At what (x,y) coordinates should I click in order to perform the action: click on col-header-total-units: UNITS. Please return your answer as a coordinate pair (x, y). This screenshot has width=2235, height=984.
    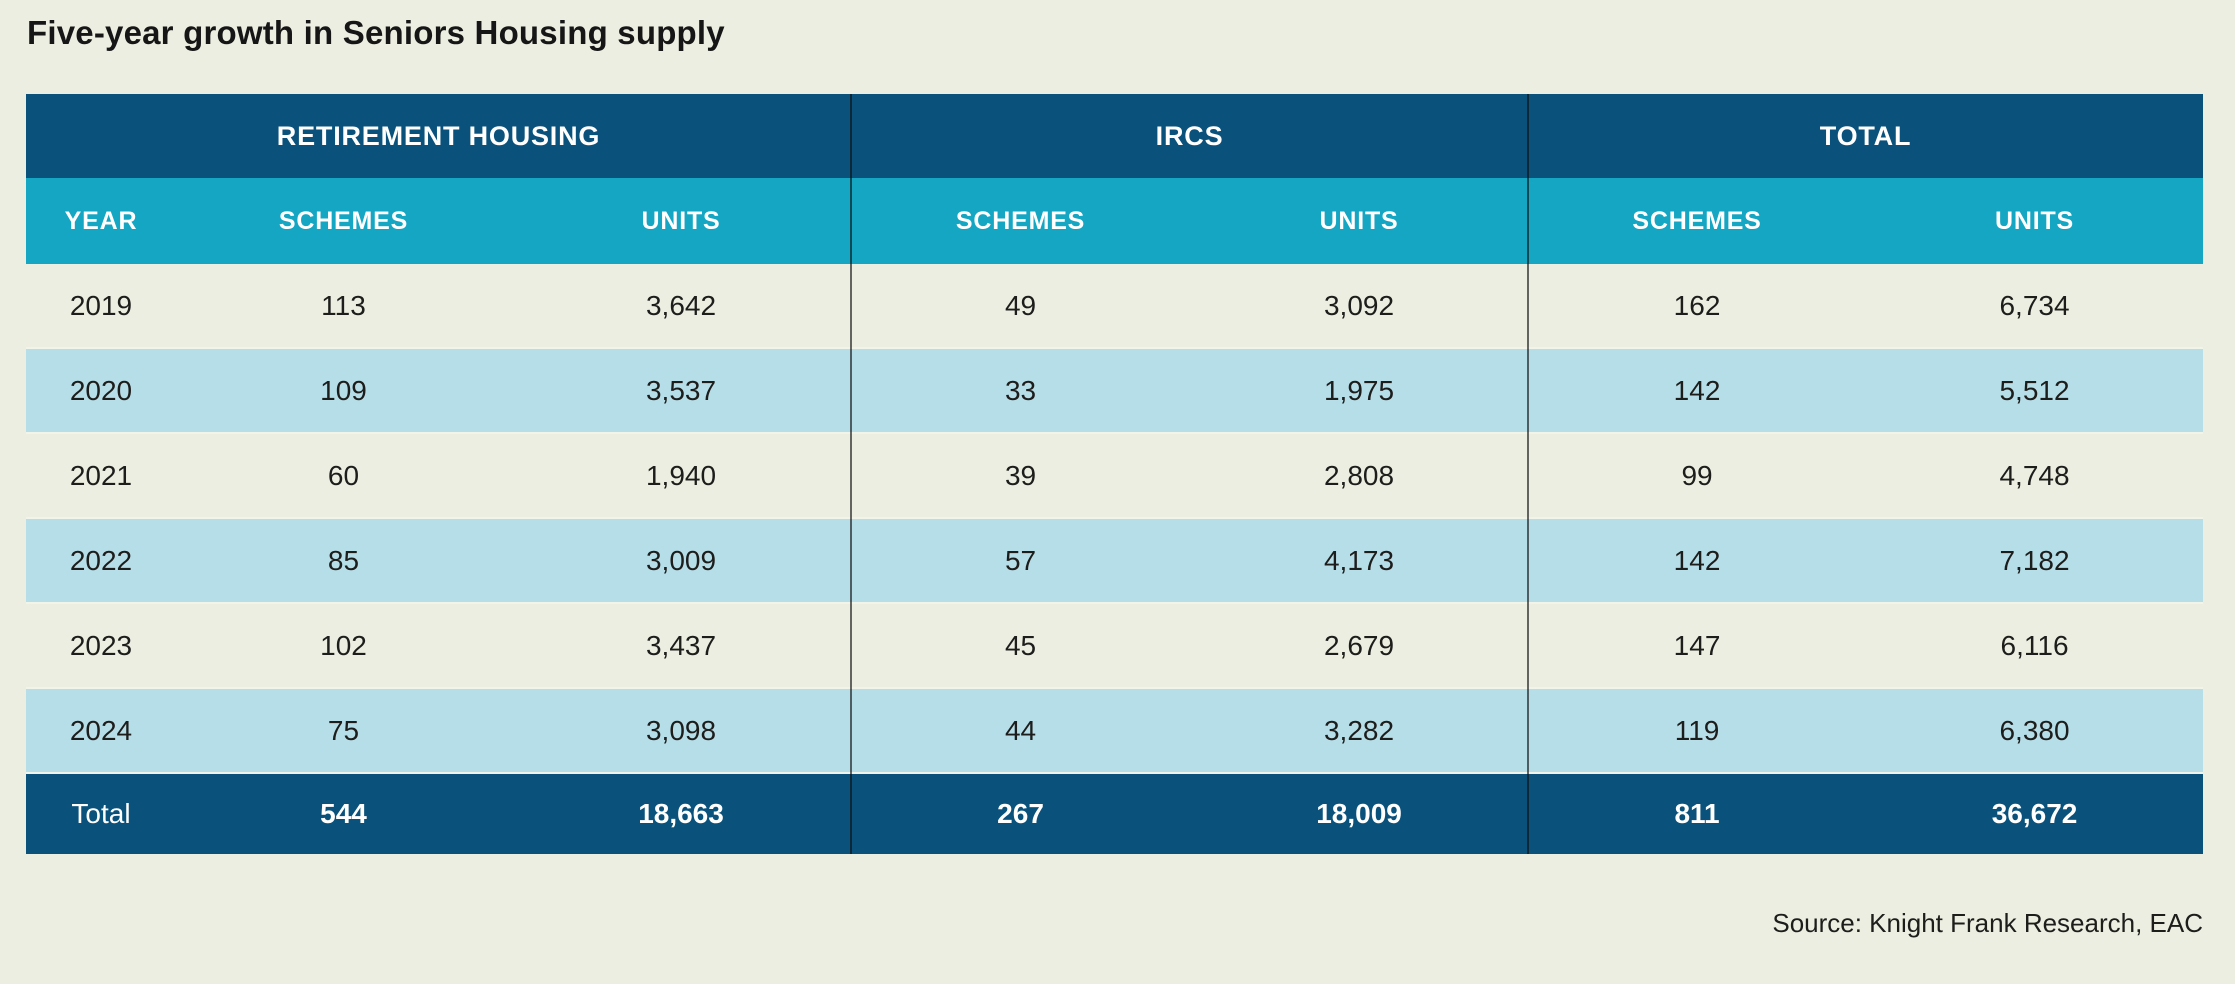
    Looking at the image, I should click on (2035, 221).